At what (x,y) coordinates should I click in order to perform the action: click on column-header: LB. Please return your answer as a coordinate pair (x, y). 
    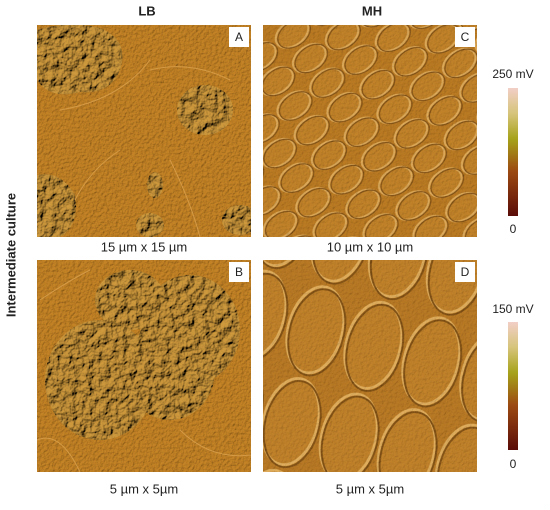
    Looking at the image, I should click on (146, 10).